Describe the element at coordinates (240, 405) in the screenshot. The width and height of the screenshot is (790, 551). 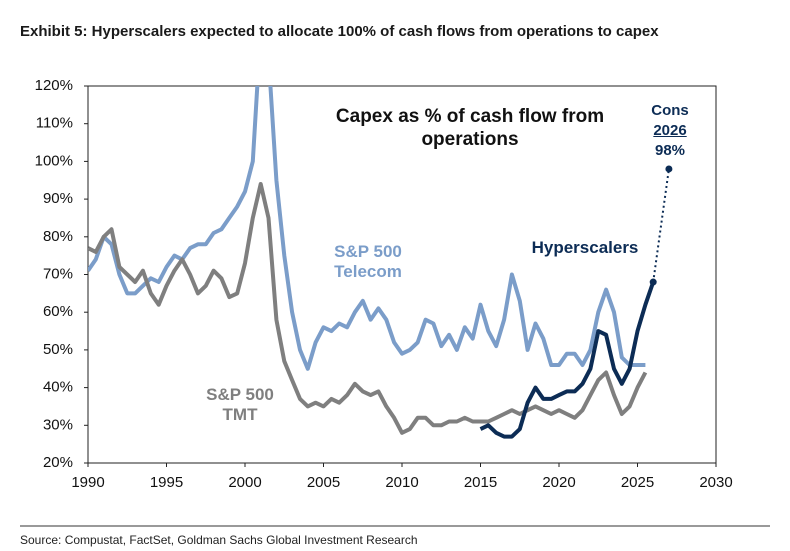
I see `series-label: S&P 500 TMT` at that location.